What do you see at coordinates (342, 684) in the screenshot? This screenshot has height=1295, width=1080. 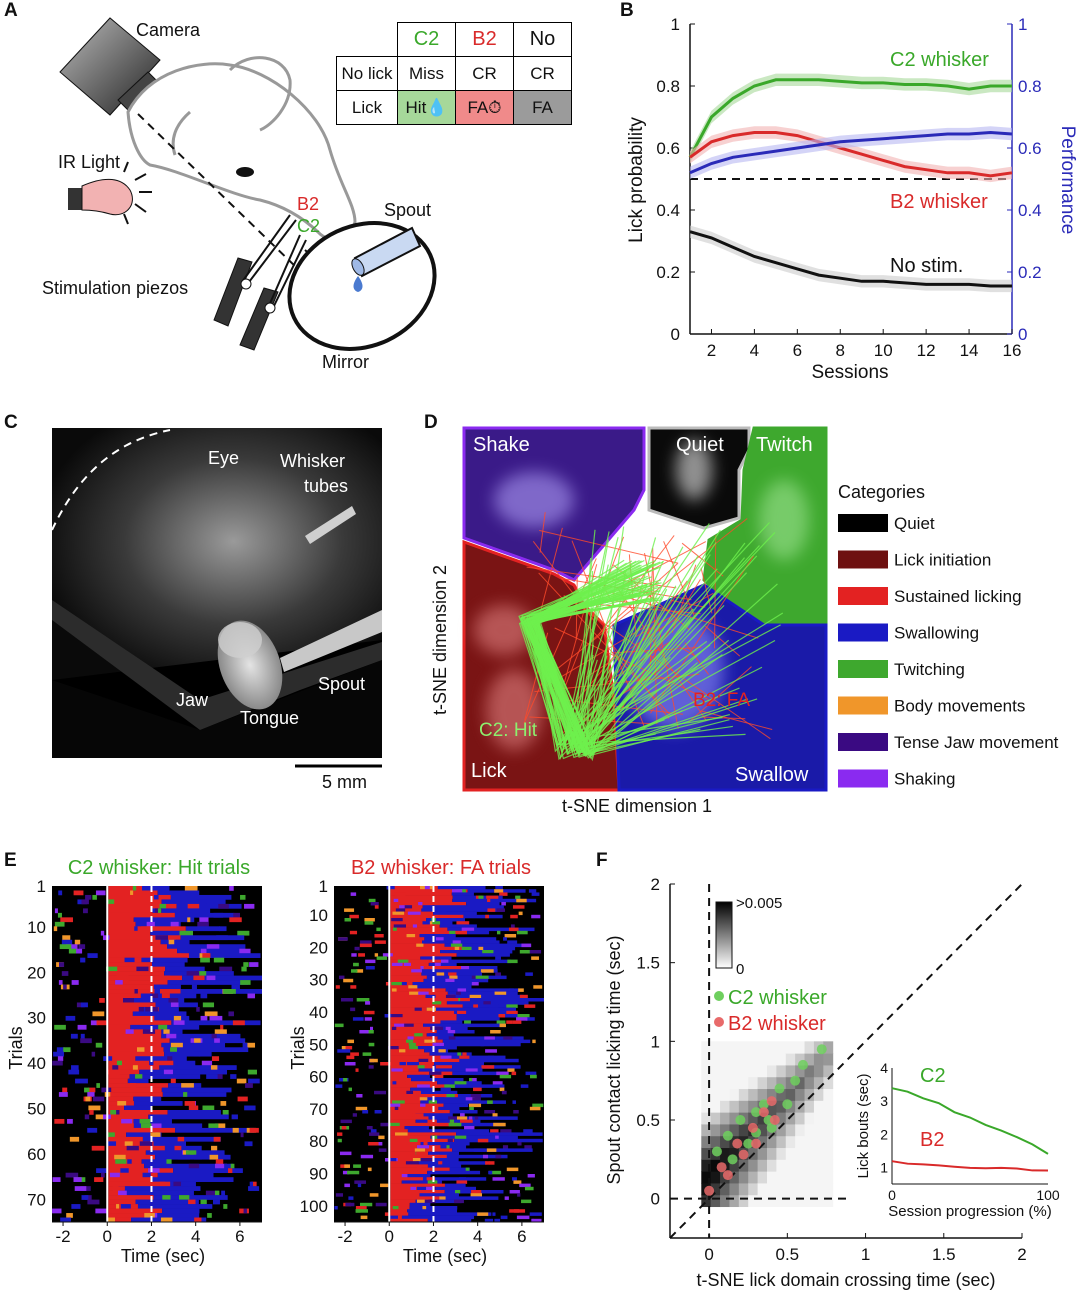 I see `spout-label-c: Spout` at bounding box center [342, 684].